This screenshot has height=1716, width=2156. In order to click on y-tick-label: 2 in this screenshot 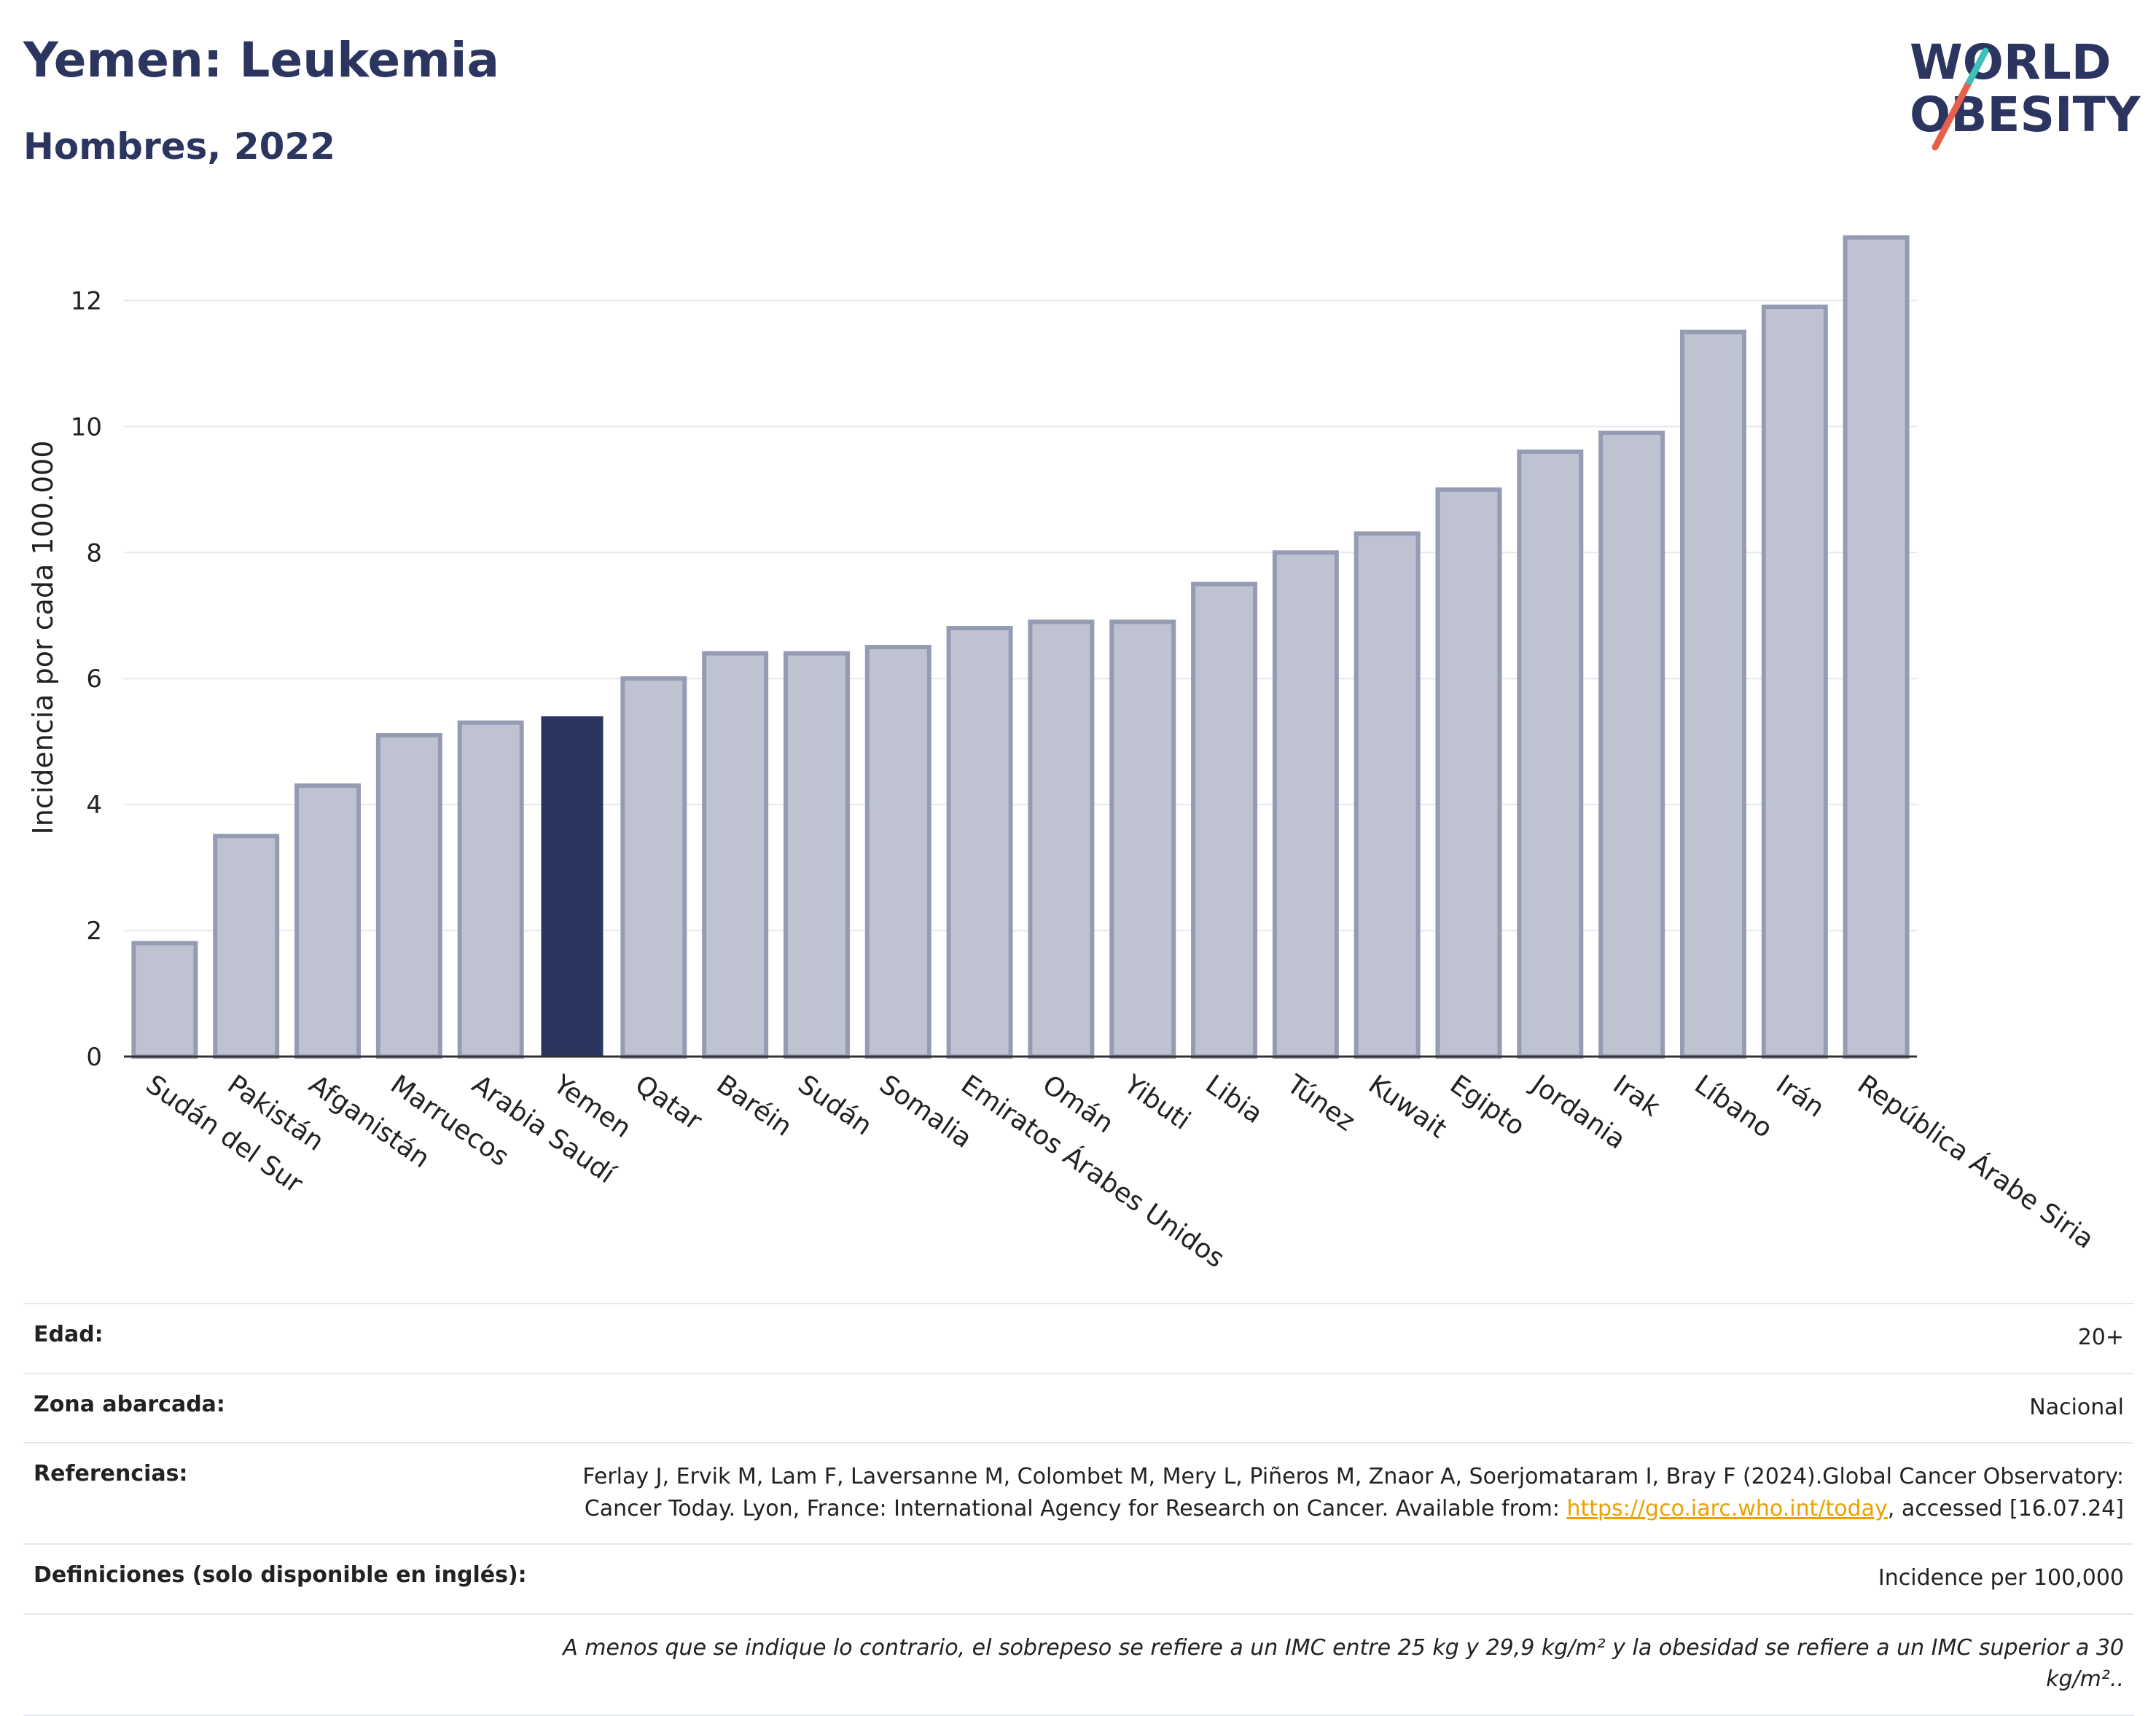, I will do `click(94, 931)`.